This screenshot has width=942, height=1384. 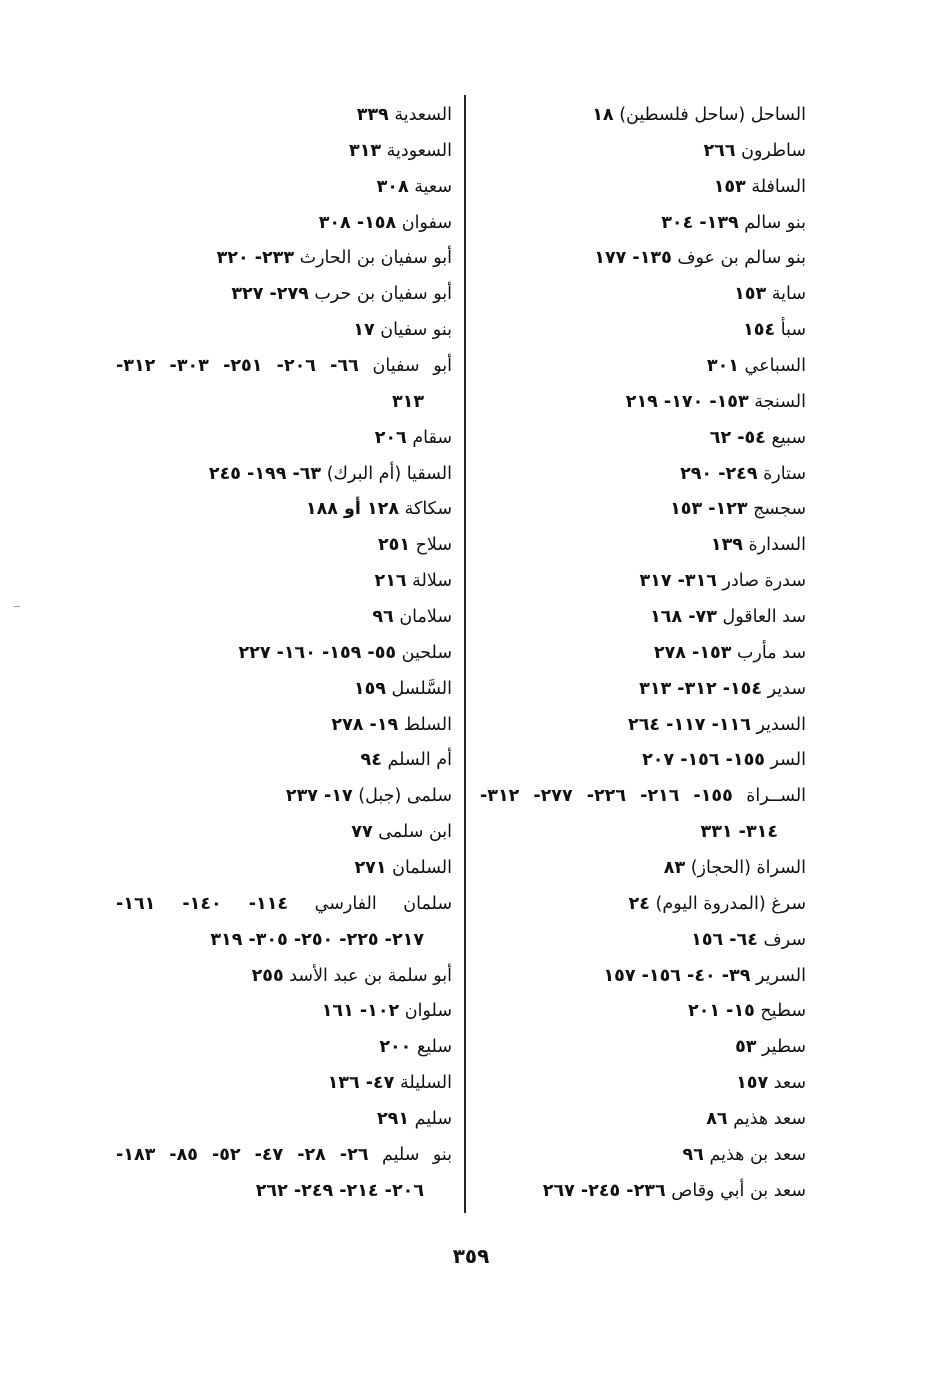 I want to click on entry-name: ساية, so click(x=788, y=294).